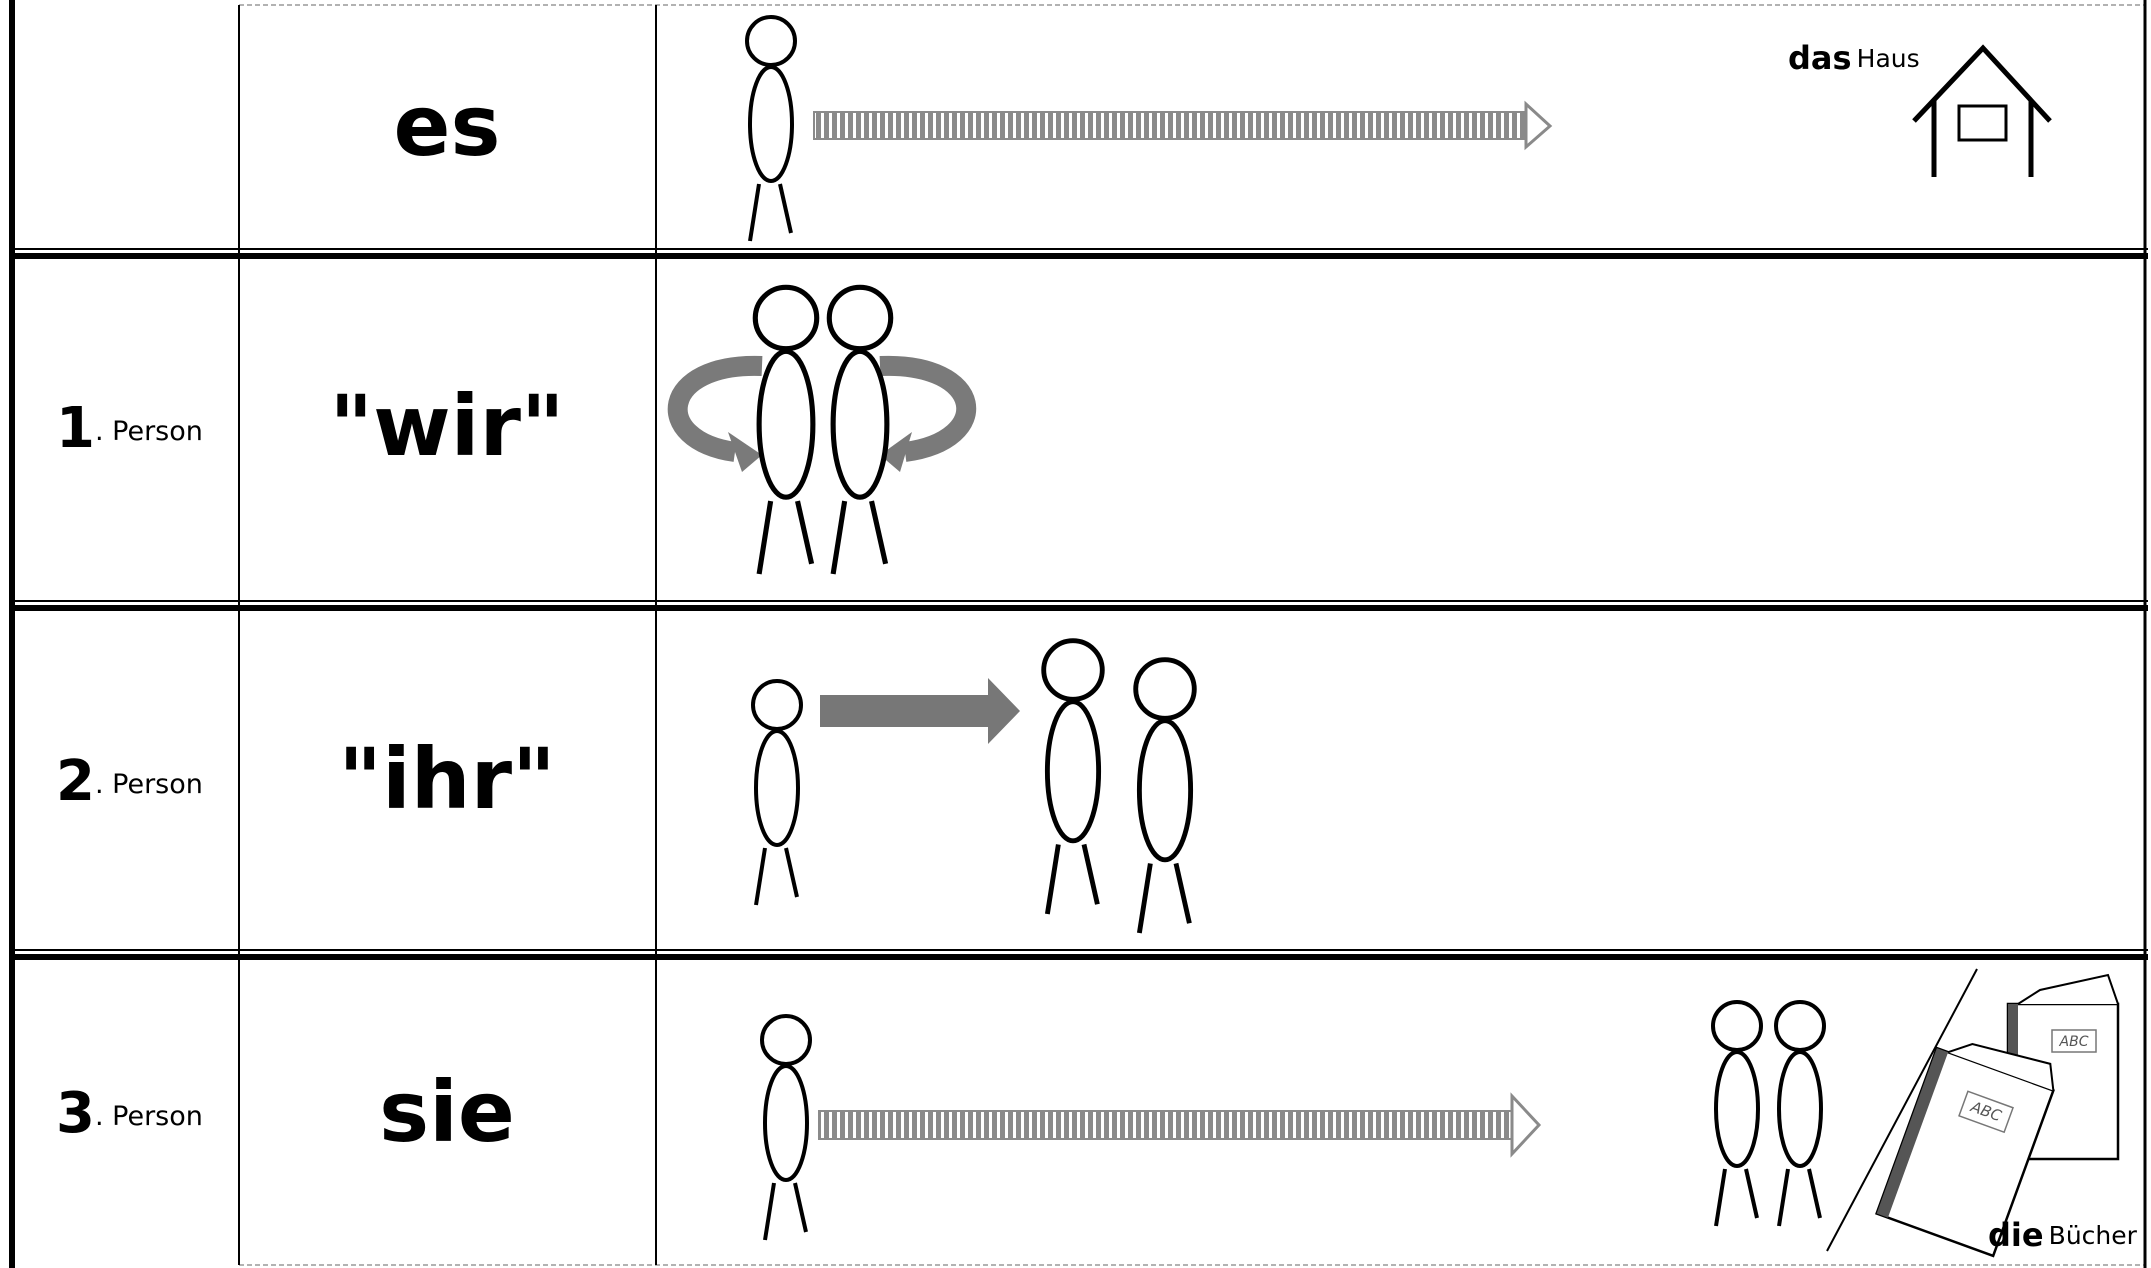  I want to click on curved-arrow, so click(822, 413).